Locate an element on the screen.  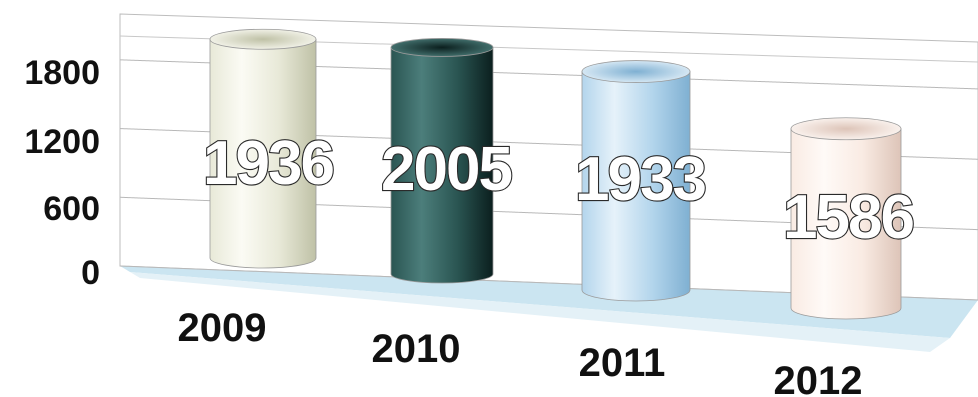
x-tick-label: 2010 is located at coordinates (416, 349).